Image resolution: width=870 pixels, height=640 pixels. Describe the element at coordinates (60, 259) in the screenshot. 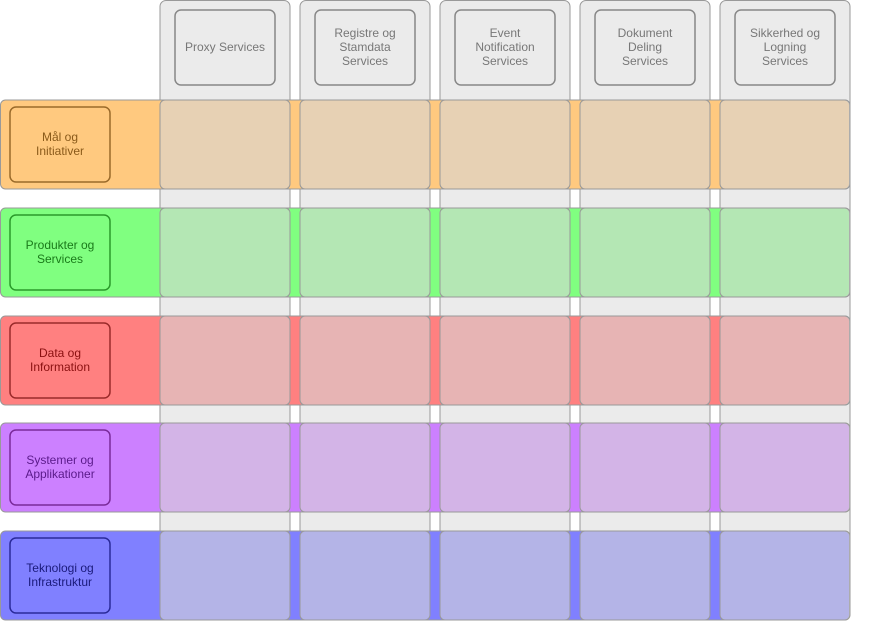

I see `row-header-line: Services` at that location.